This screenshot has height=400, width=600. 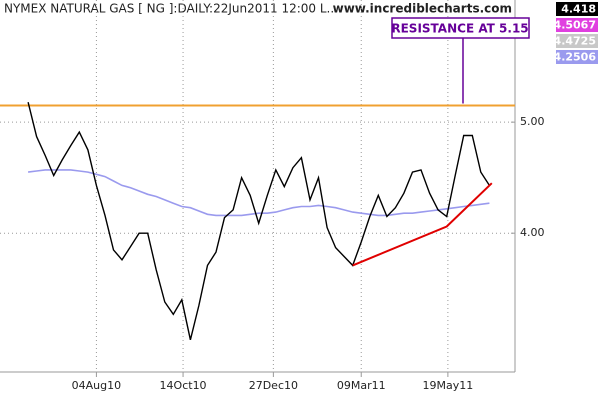 I want to click on y-tick-label: 4.00, so click(x=532, y=232).